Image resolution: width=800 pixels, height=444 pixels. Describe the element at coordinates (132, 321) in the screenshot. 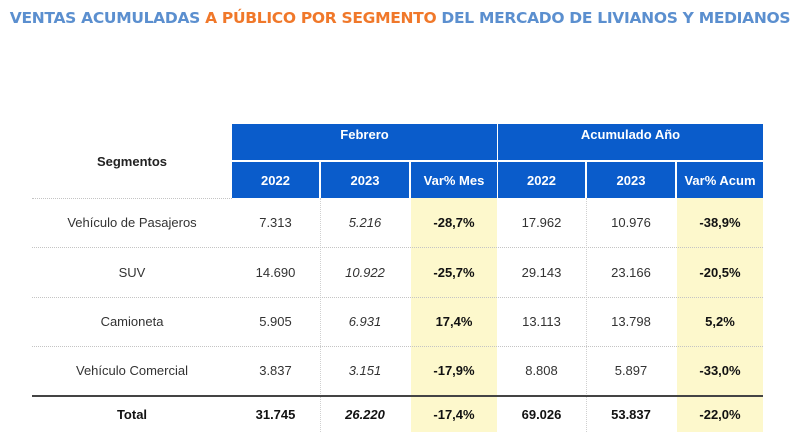

I see `segment-name: Camioneta` at that location.